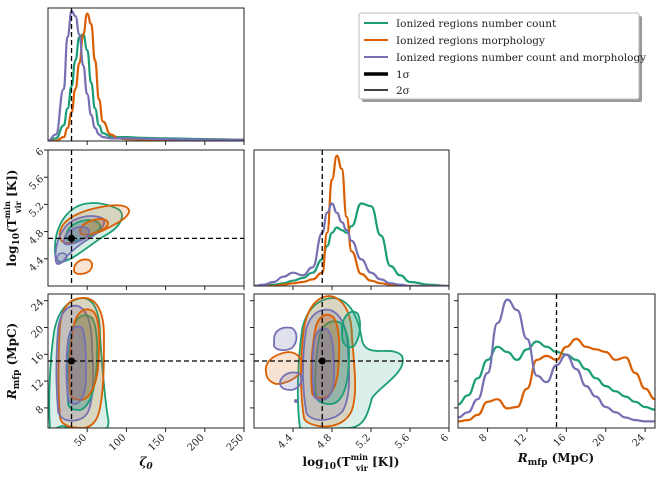 This screenshot has height=477, width=664. What do you see at coordinates (235, 442) in the screenshot?
I see `x-tick-label-zeta: 250` at bounding box center [235, 442].